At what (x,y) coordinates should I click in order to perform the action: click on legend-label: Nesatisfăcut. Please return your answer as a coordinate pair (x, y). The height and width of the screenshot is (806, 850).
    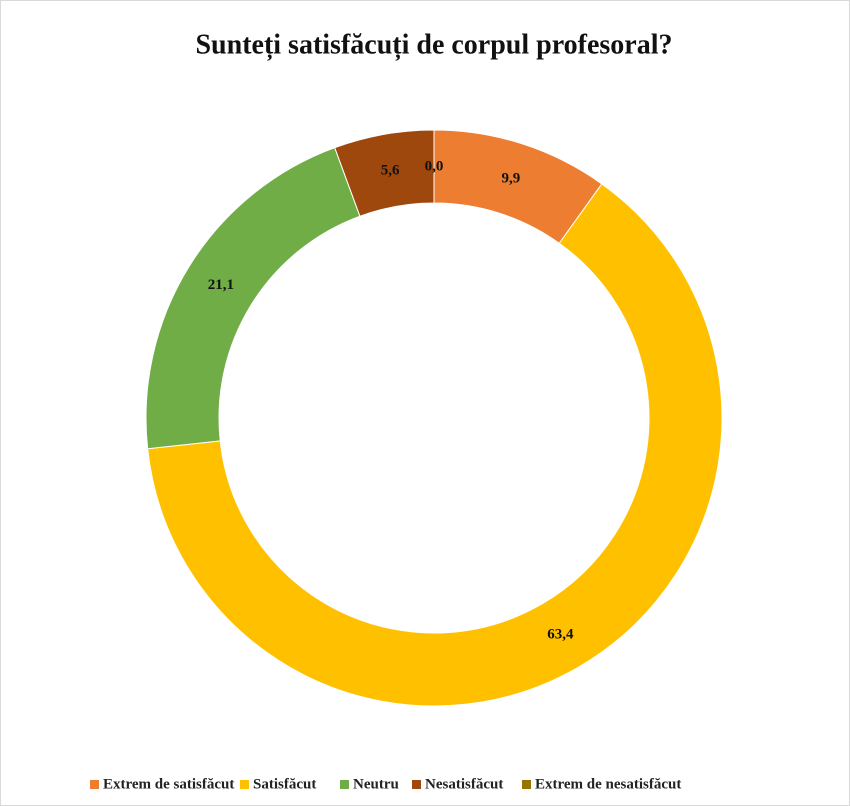
    Looking at the image, I should click on (464, 784).